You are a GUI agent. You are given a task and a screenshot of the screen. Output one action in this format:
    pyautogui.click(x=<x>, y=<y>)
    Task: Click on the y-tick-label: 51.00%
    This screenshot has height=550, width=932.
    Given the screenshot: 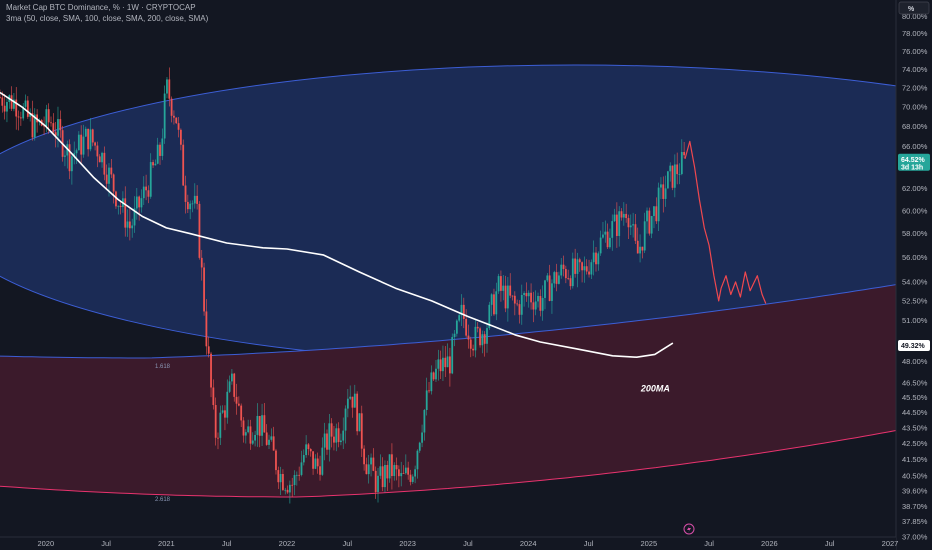 What is the action you would take?
    pyautogui.click(x=915, y=320)
    